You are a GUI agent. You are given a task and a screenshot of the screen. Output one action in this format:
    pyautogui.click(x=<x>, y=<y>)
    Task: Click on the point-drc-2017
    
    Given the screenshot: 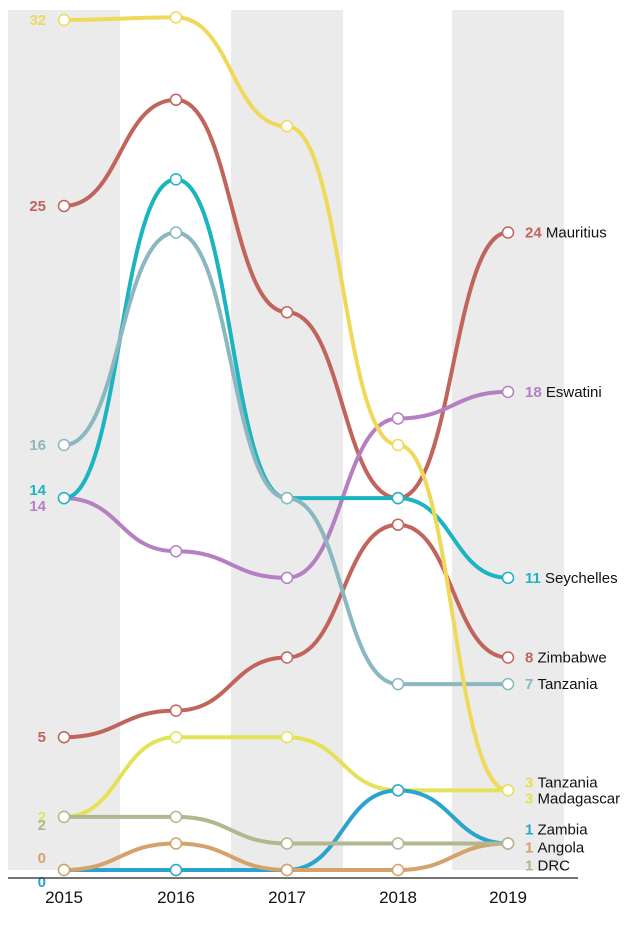 What is the action you would take?
    pyautogui.click(x=287, y=843)
    